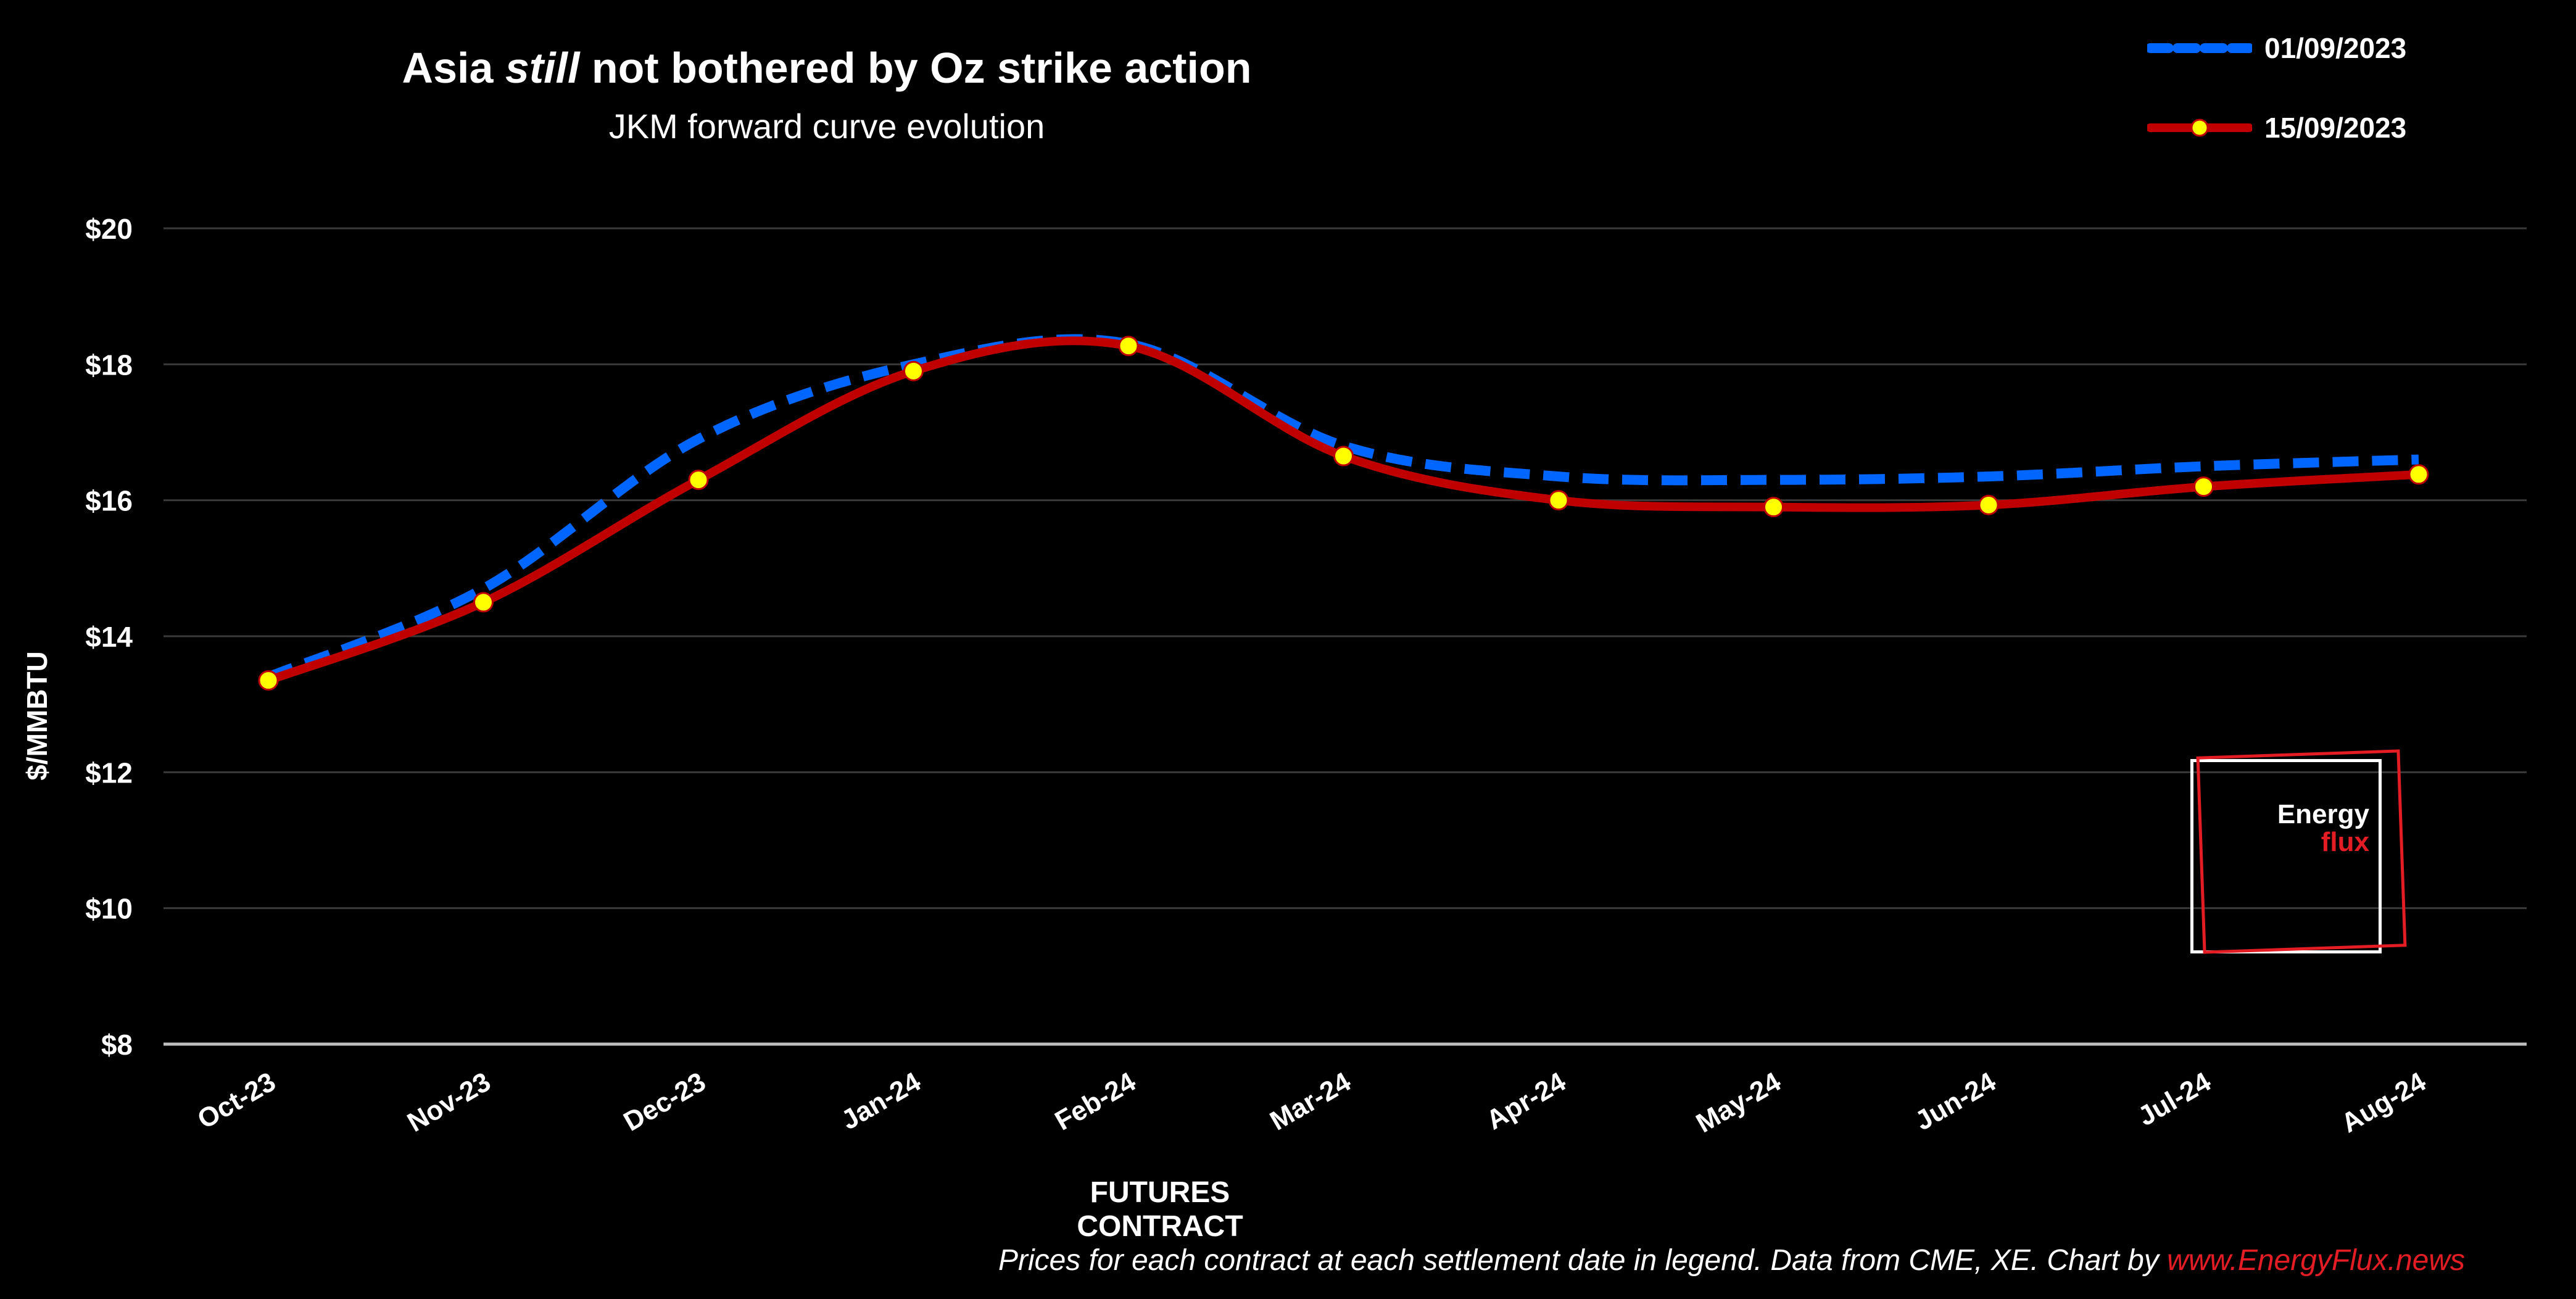  I want to click on legend-item-series-1: 01/09/2023, so click(2276, 48).